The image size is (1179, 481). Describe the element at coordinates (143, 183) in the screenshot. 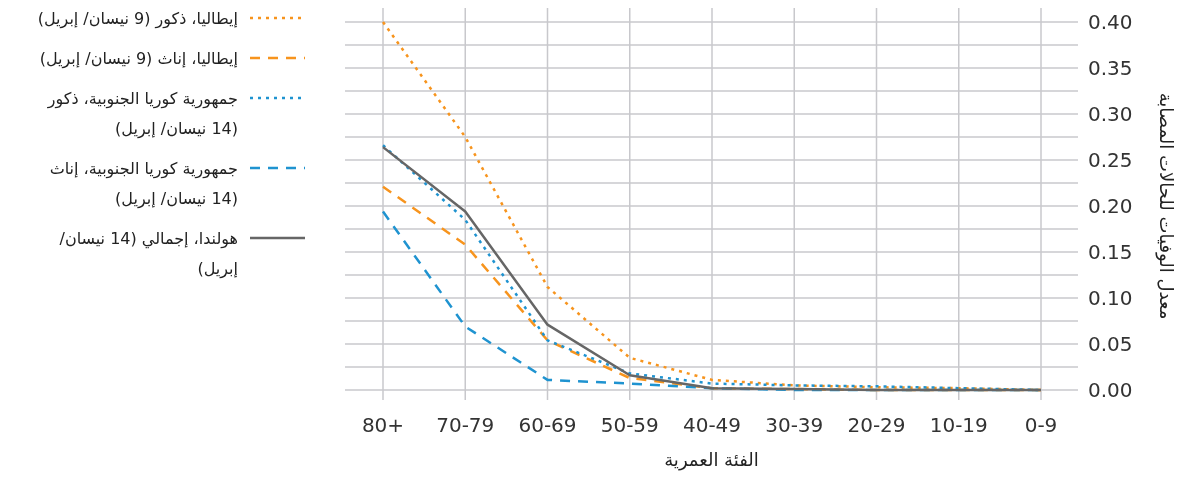

I see `legend-label: جمهورية كوريا الجنوبية، إناث (14 نيسان/ إبريل)` at that location.